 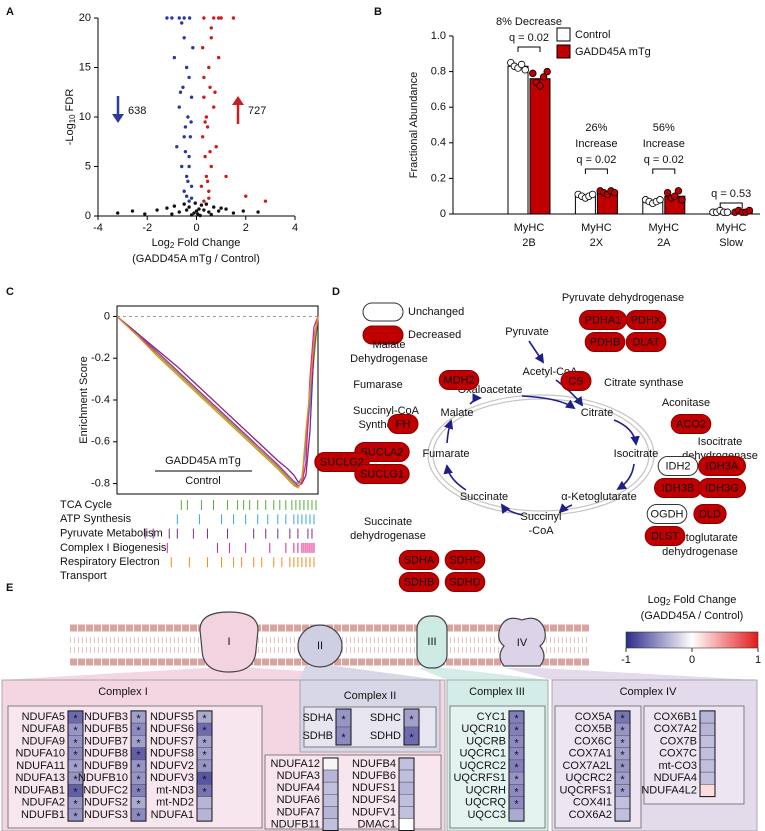 What do you see at coordinates (298, 788) in the screenshot?
I see `gene-label: NDUFA4` at bounding box center [298, 788].